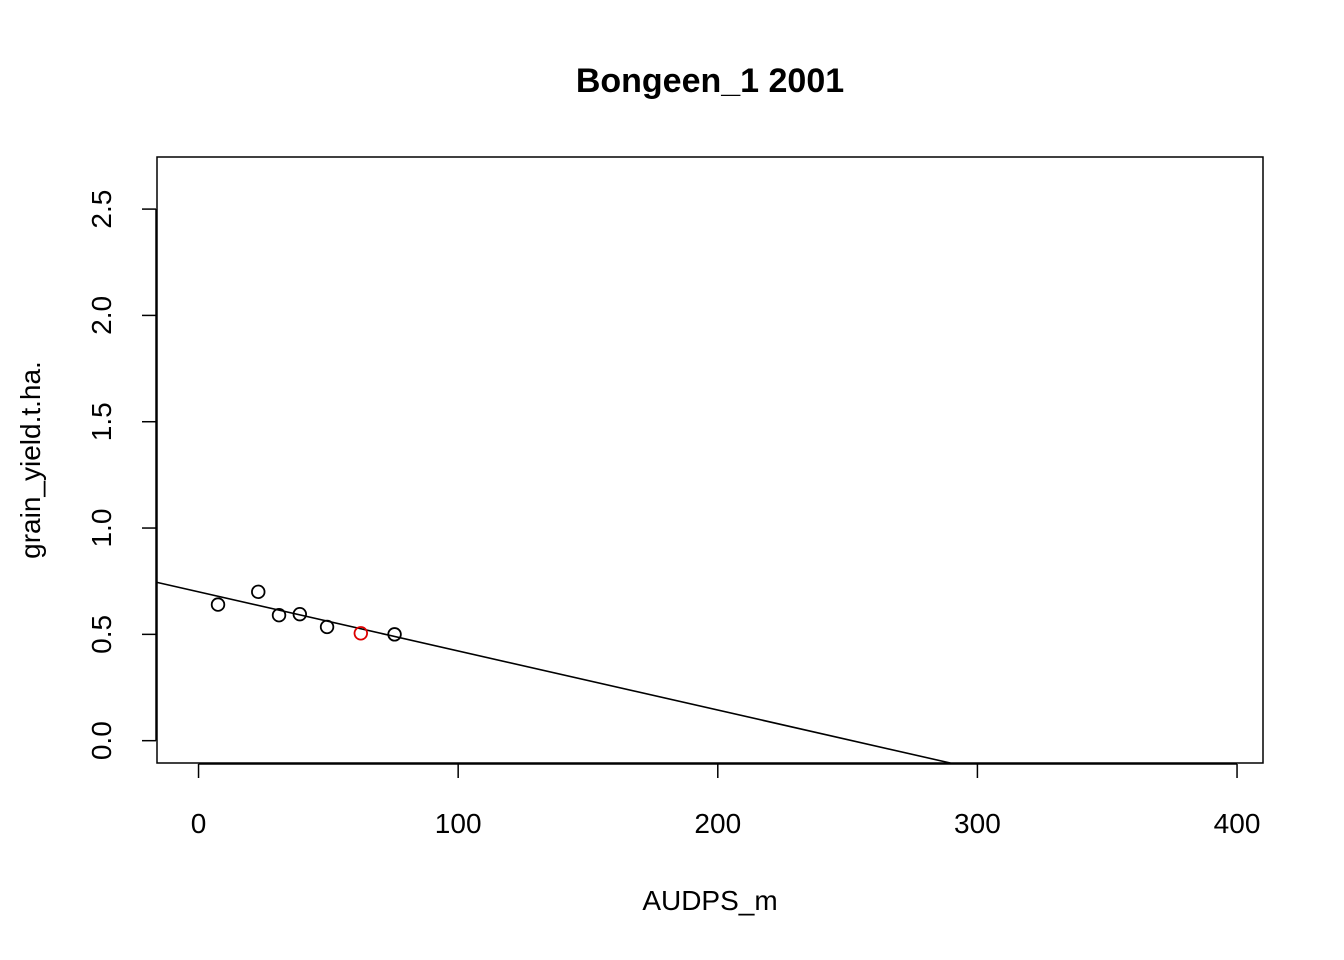 The width and height of the screenshot is (1344, 960). What do you see at coordinates (30, 460) in the screenshot?
I see `y-axis-label: grain_yield.t.ha.` at bounding box center [30, 460].